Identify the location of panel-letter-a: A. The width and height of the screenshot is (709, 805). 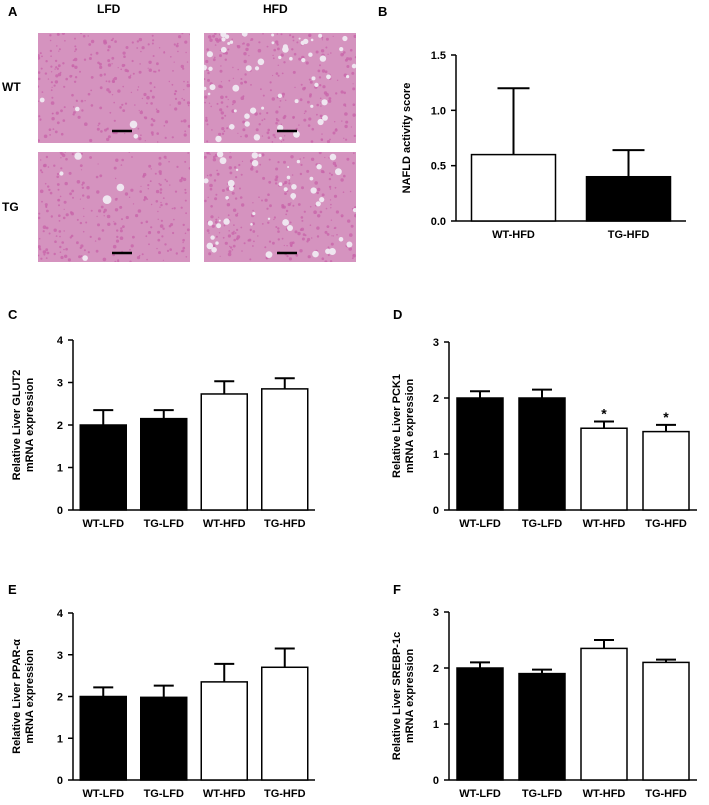
(13, 11).